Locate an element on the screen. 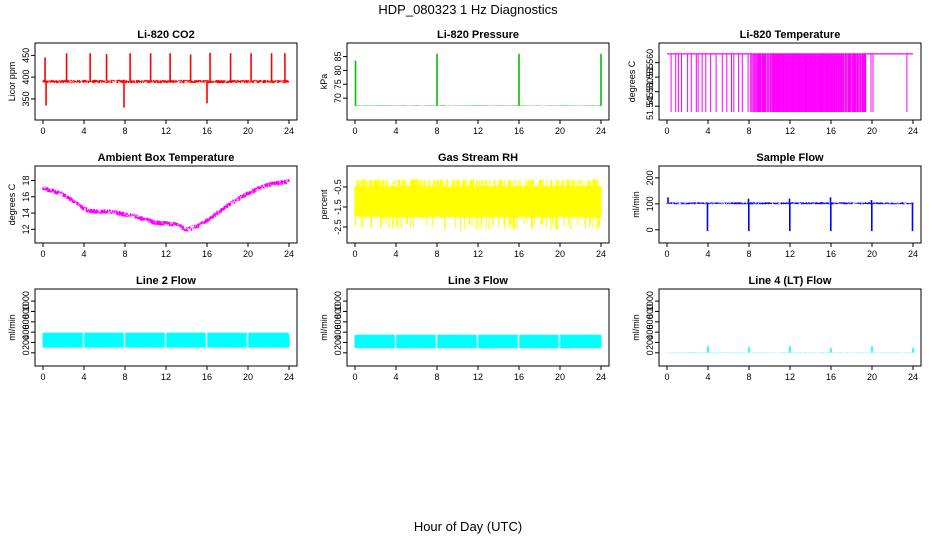 The width and height of the screenshot is (936, 540). panel-title: Line 3 Flow is located at coordinates (478, 281).